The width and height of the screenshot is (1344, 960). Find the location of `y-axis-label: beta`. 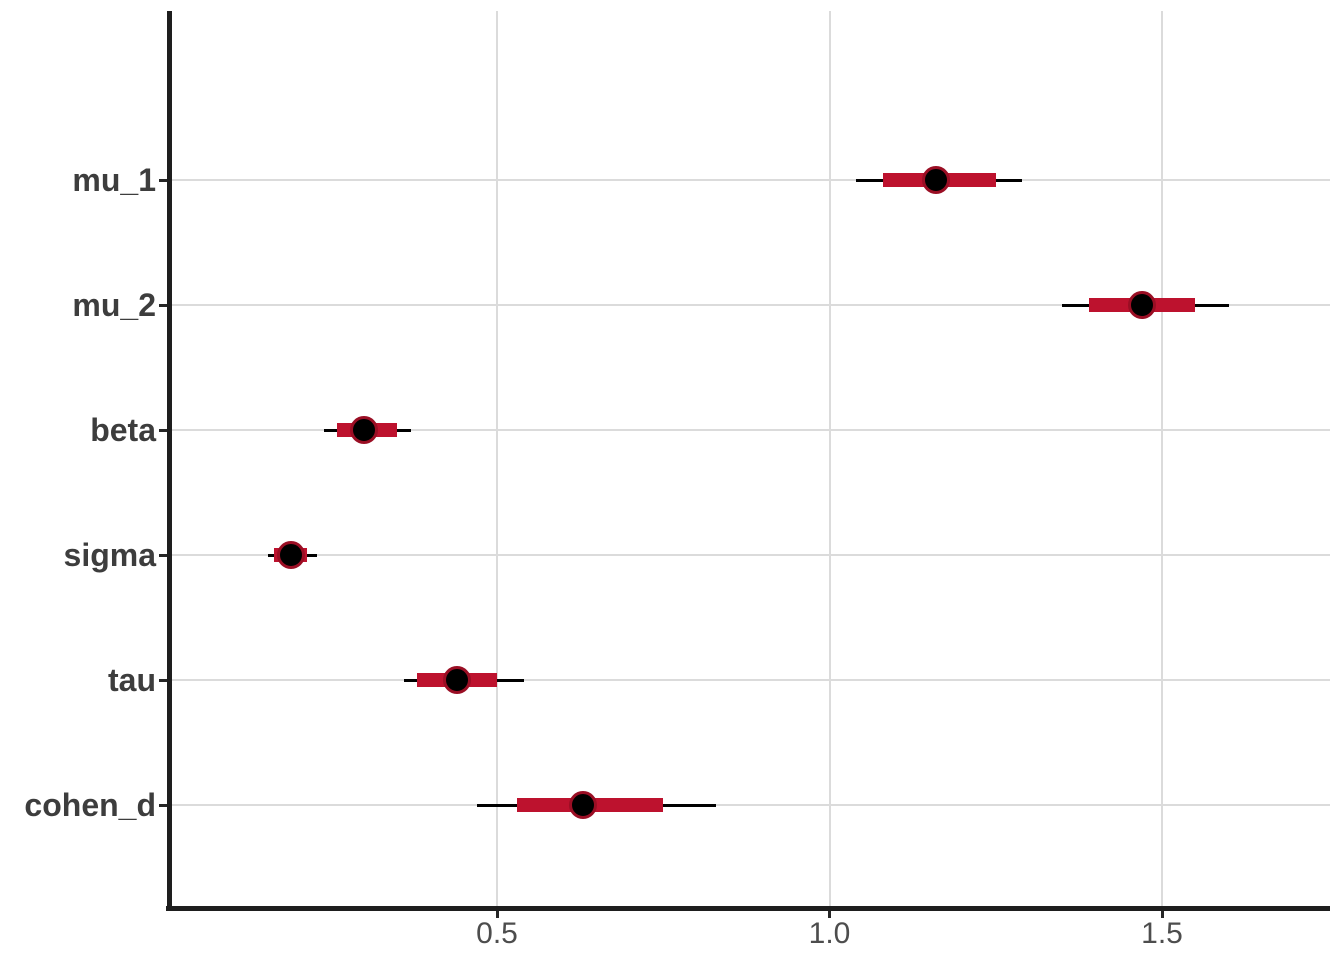

y-axis-label: beta is located at coordinates (123, 430).